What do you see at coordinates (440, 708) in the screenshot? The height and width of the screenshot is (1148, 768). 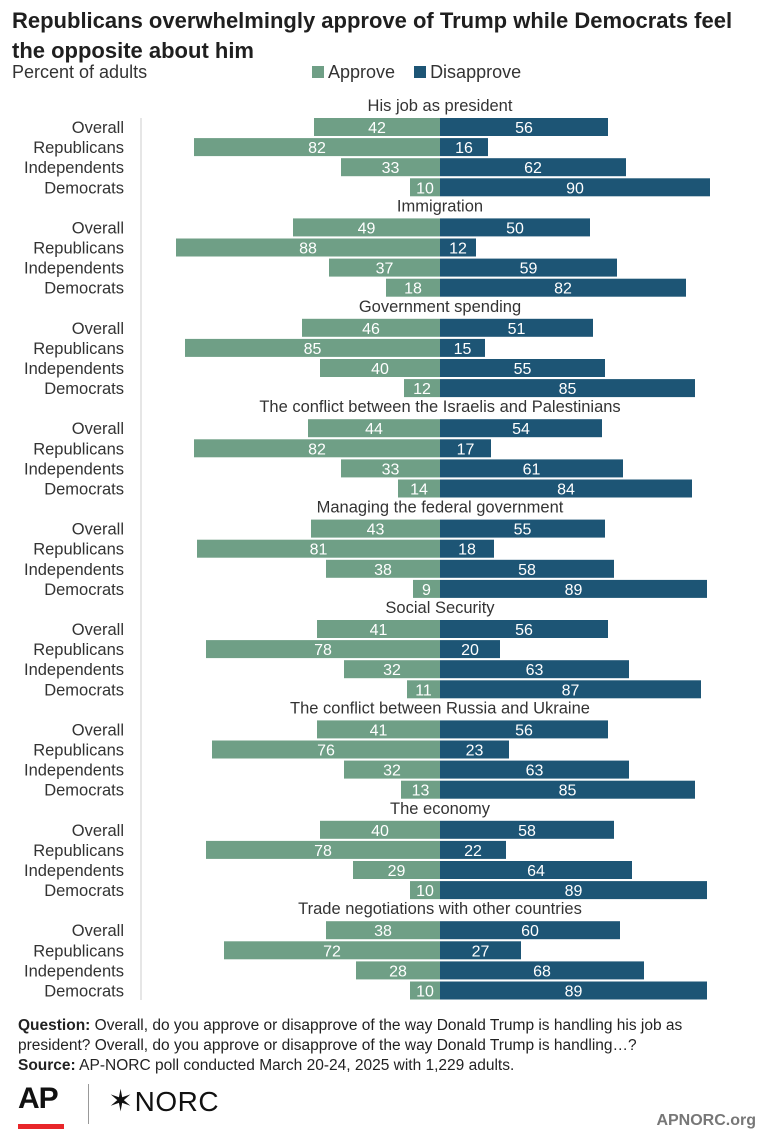 I see `group-title: The conflict between Russia and Ukraine` at bounding box center [440, 708].